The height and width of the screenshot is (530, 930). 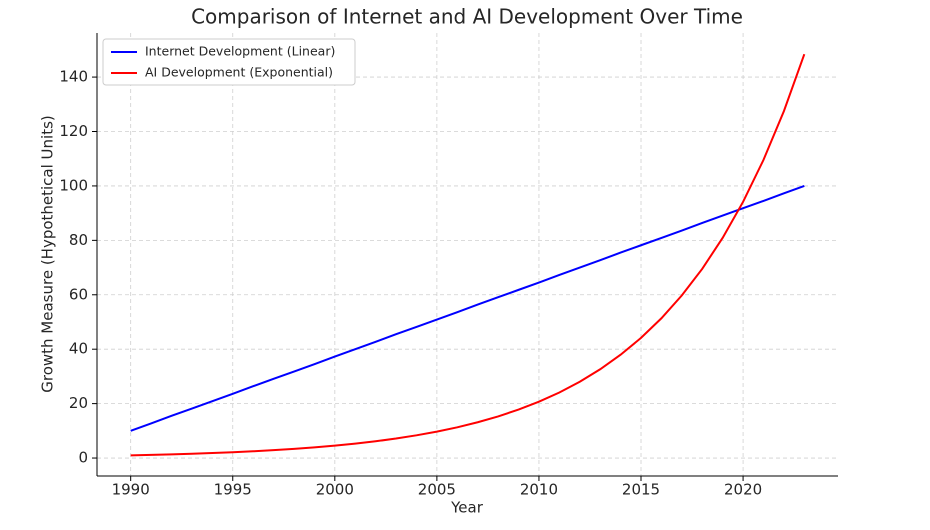 I want to click on x-tick-label: 2000, so click(x=335, y=490).